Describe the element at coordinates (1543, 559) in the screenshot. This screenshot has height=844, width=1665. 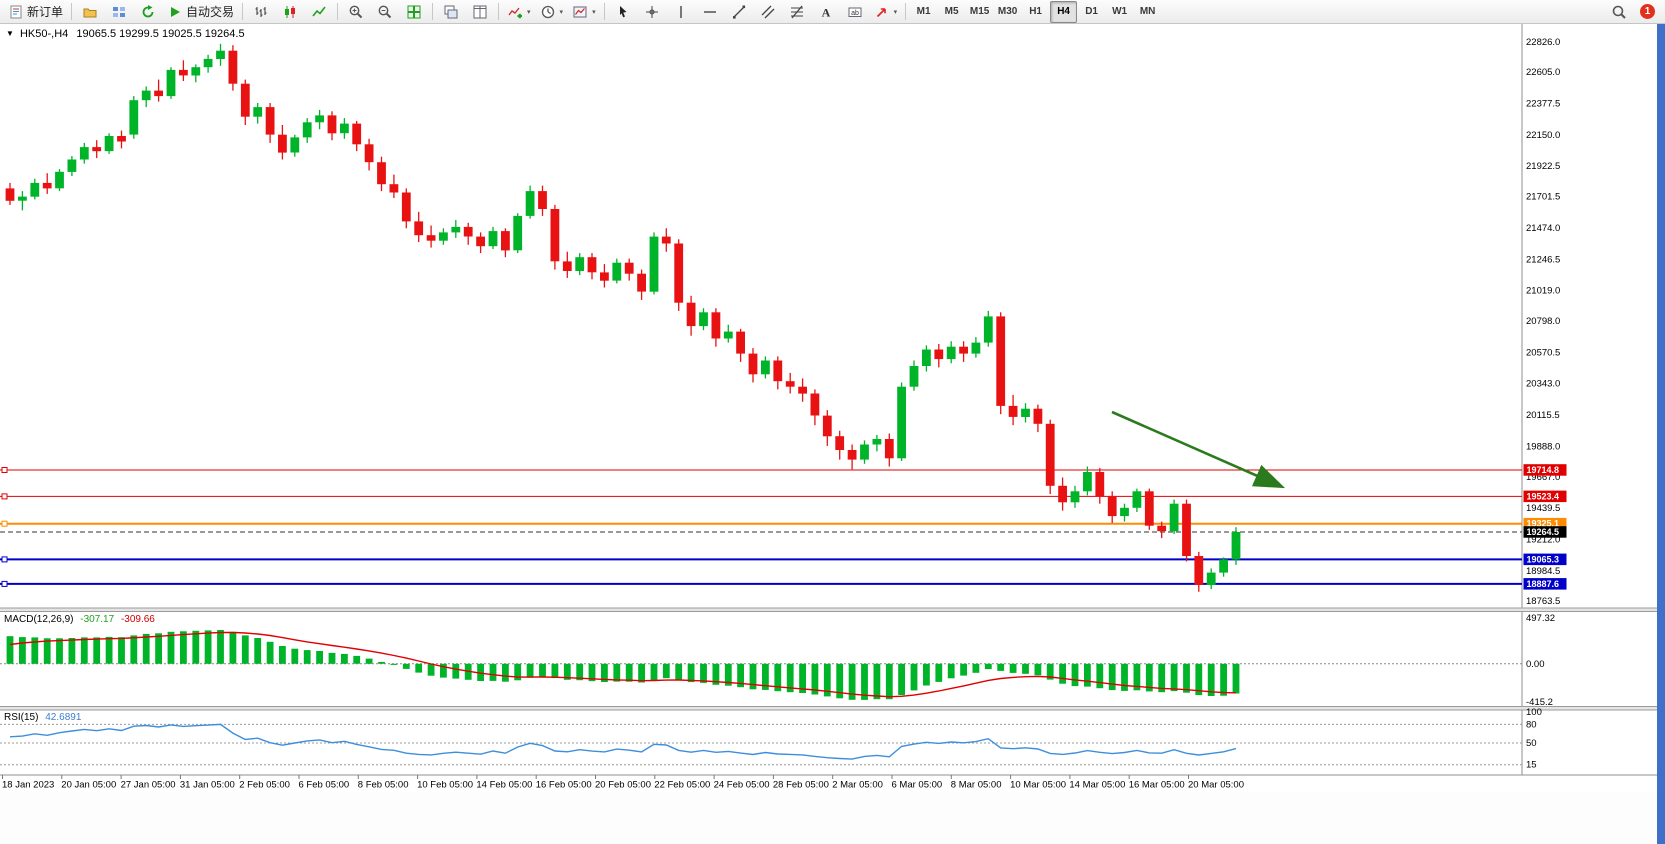
I see `svg-text: 19065.3` at that location.